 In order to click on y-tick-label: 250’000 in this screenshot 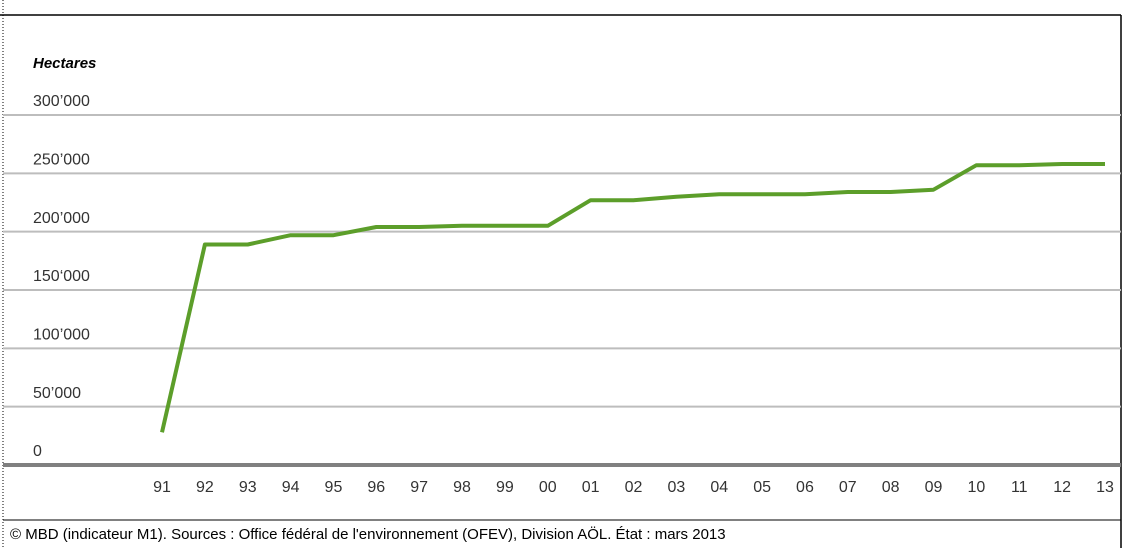, I will do `click(61, 160)`.